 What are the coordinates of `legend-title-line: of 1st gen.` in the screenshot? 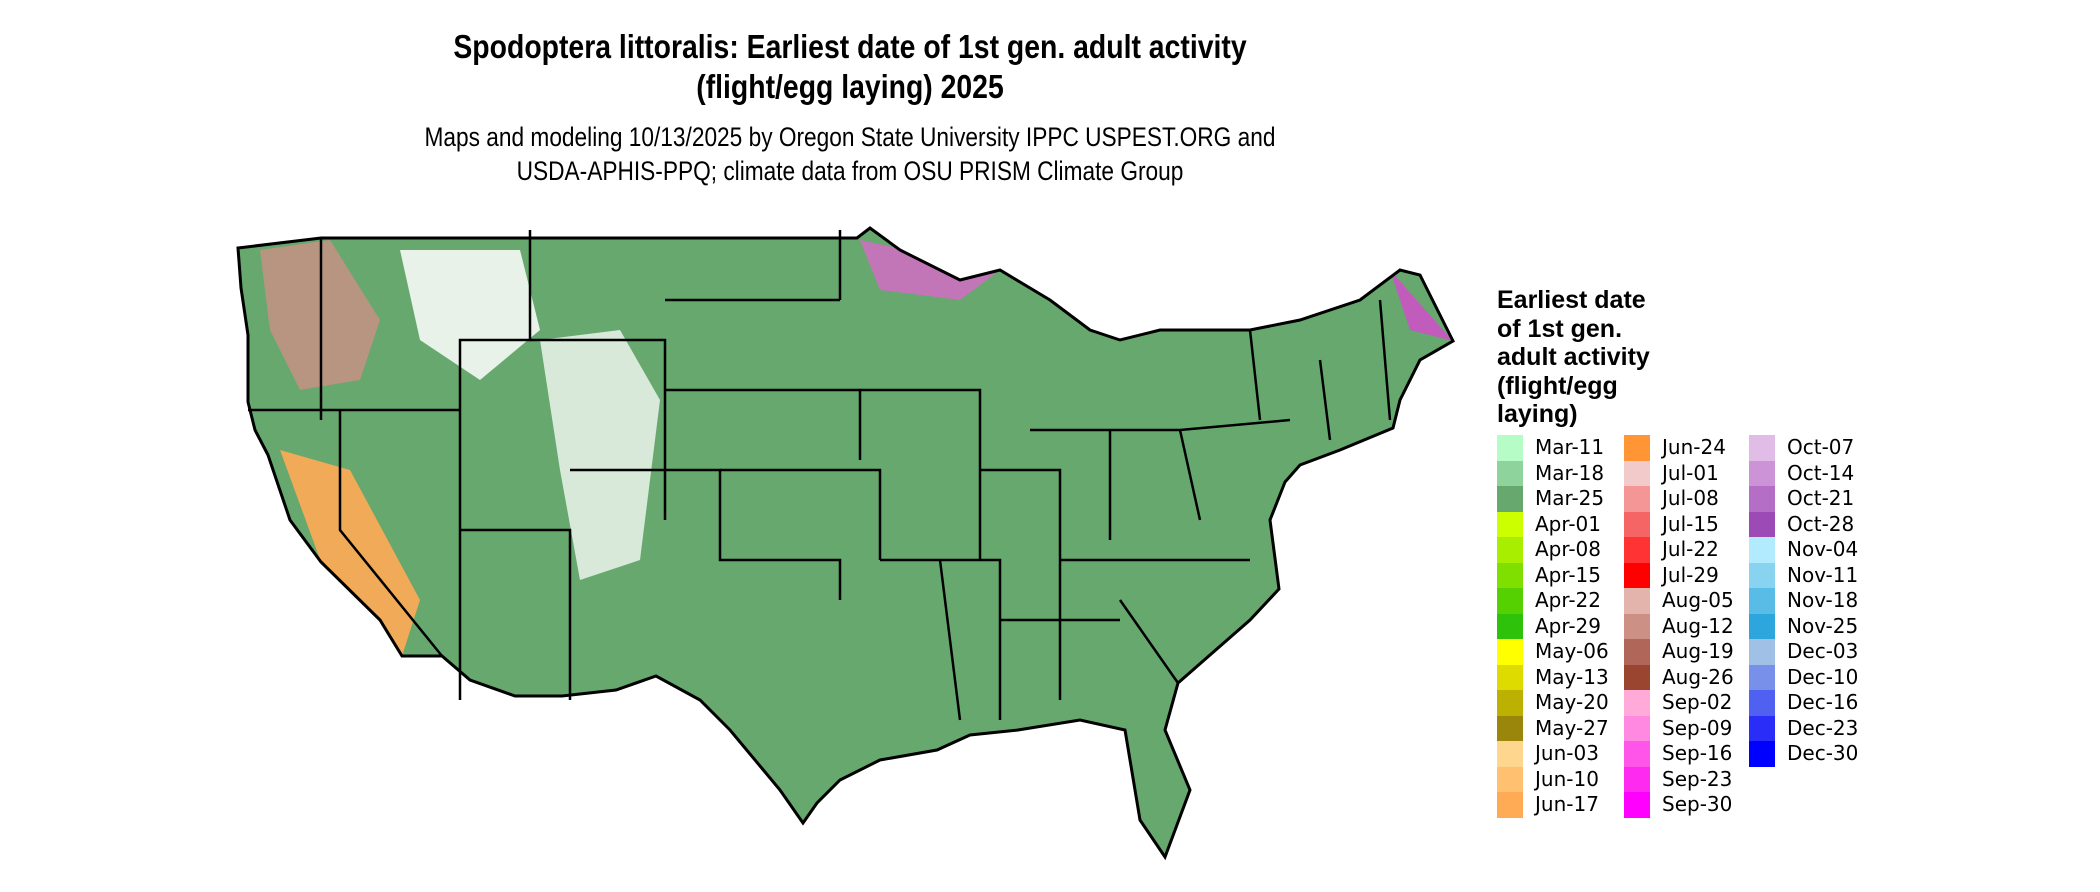 It's located at (1560, 328).